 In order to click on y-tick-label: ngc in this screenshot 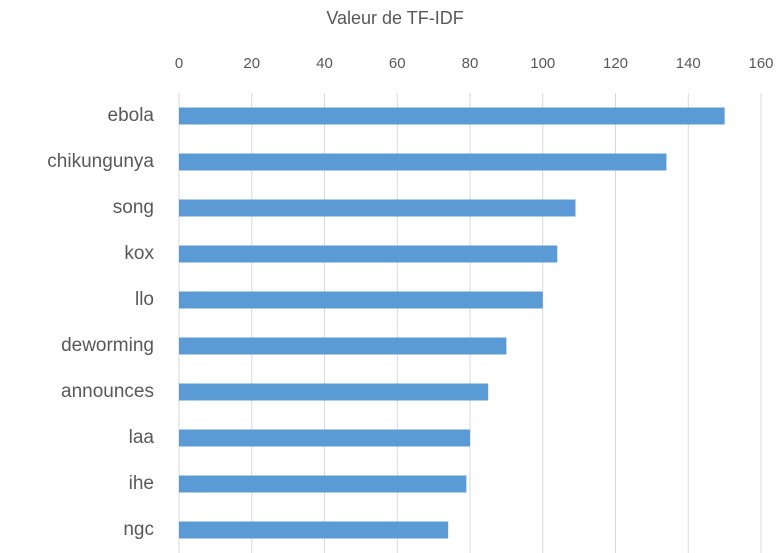, I will do `click(138, 529)`.